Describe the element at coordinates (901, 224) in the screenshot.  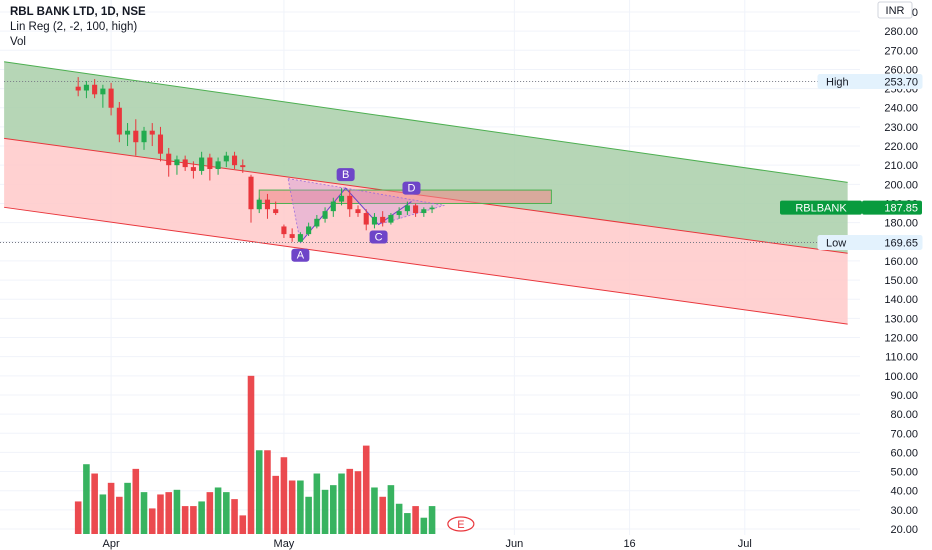
I see `y-tick-label: 180.00` at that location.